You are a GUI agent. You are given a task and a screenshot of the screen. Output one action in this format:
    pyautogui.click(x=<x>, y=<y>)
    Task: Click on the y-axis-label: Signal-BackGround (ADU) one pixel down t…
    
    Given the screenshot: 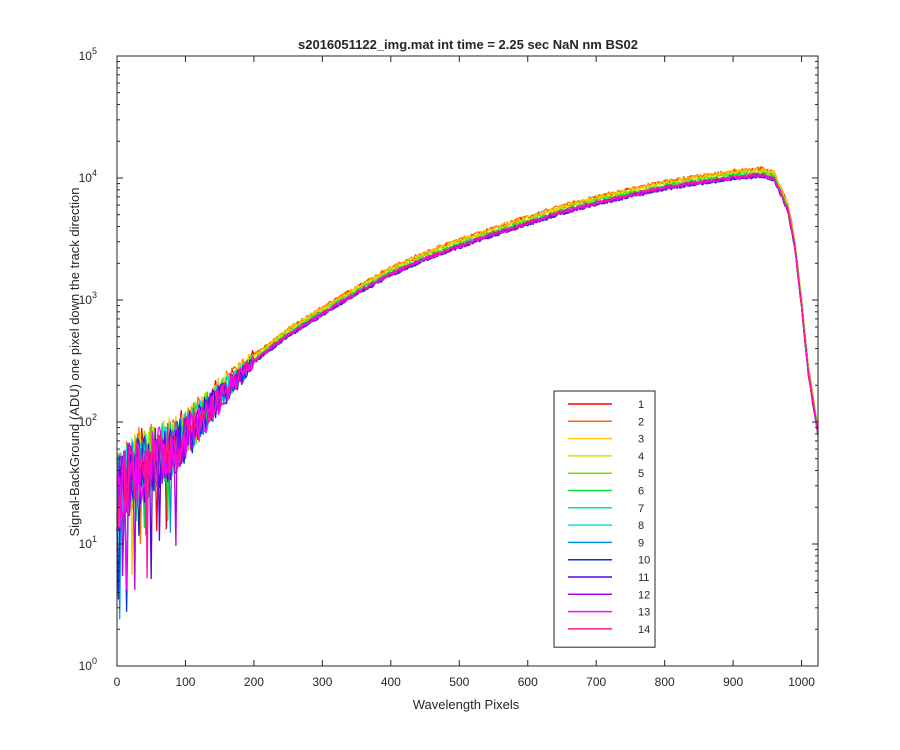 What is the action you would take?
    pyautogui.click(x=74, y=361)
    